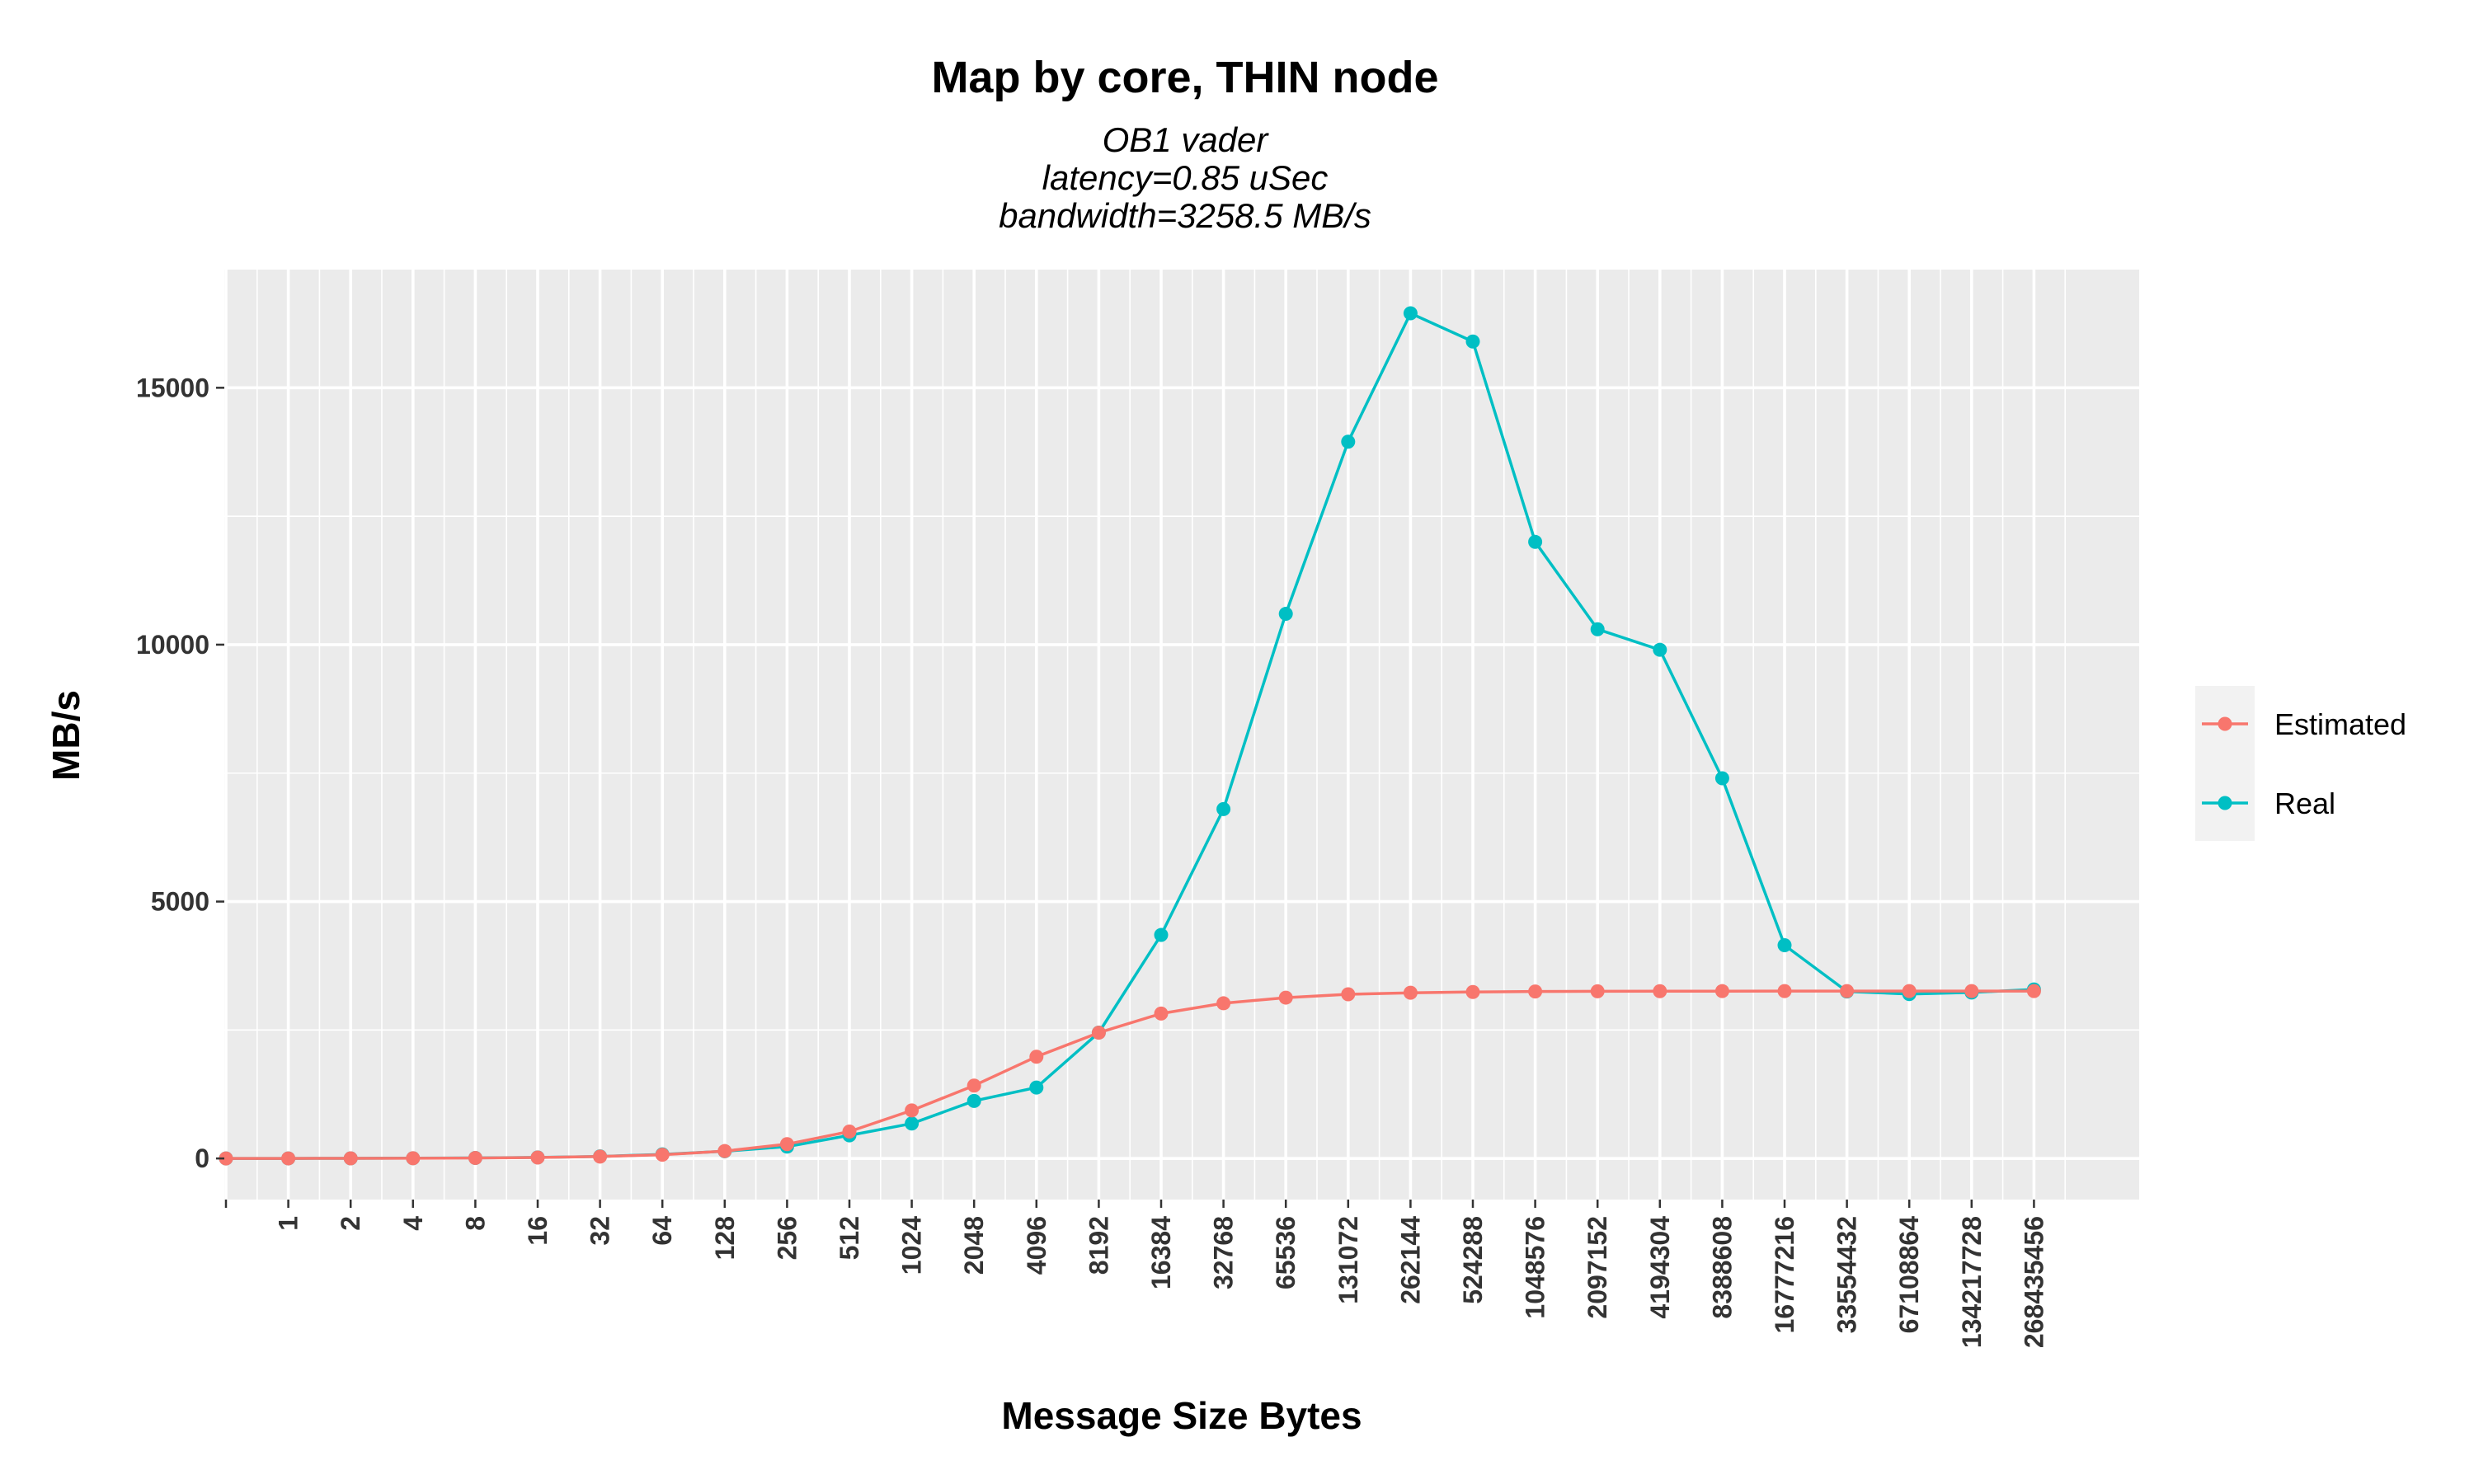 The height and width of the screenshot is (1484, 2474). Describe the element at coordinates (1348, 1260) in the screenshot. I see `x-tick-label: 131072` at that location.